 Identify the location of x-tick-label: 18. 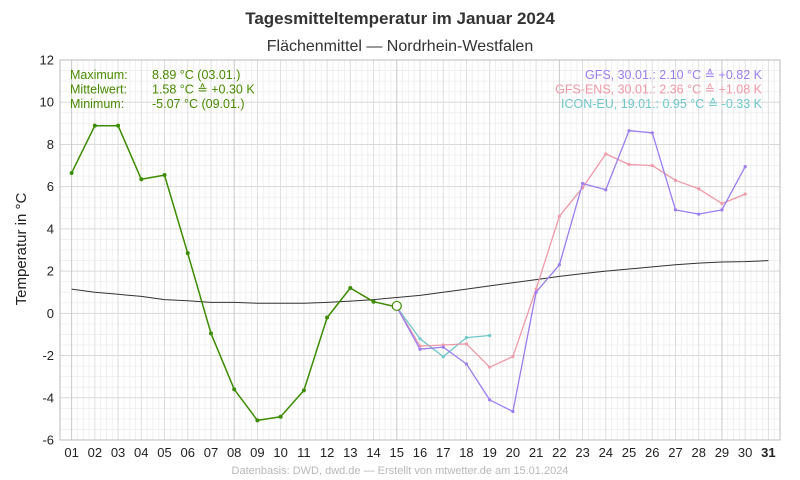
(466, 452).